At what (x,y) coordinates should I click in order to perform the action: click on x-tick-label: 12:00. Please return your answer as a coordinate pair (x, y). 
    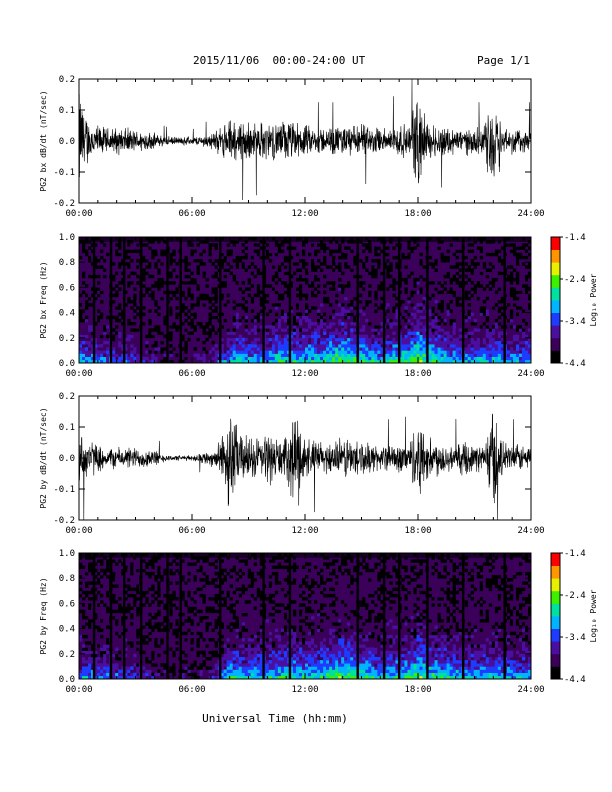
    Looking at the image, I should click on (304, 214).